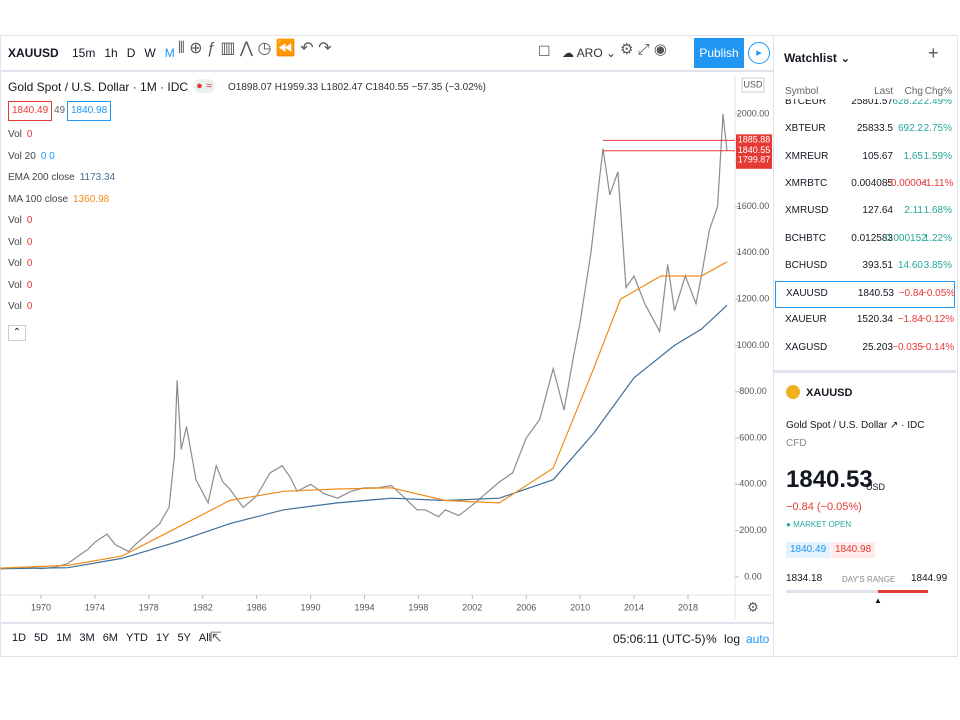 The width and height of the screenshot is (960, 720). What do you see at coordinates (110, 638) in the screenshot?
I see `range-button: 6M` at bounding box center [110, 638].